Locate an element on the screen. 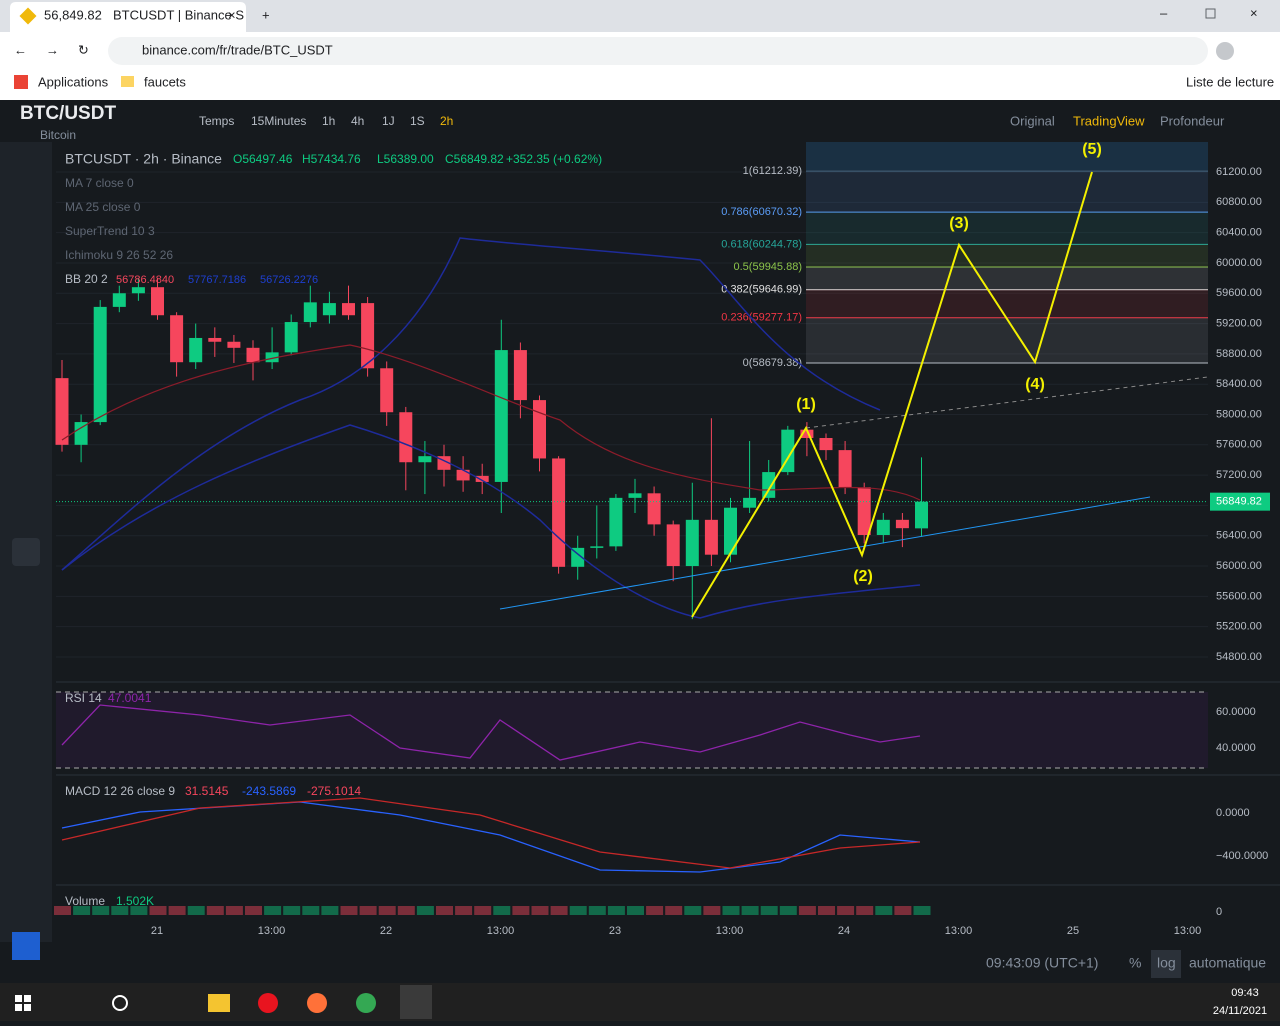 Image resolution: width=1280 pixels, height=1026 pixels. opera is located at coordinates (268, 1003).